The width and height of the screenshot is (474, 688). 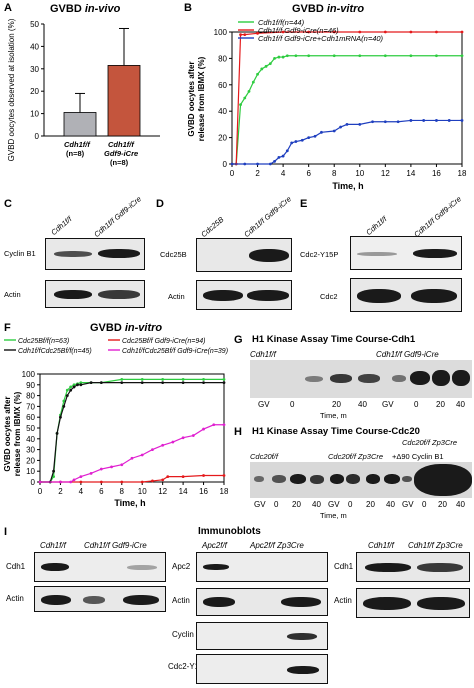 I want to click on panel-g-lane-labels: GV 0 20 40 GV 0 20 40, so click(x=361, y=405).